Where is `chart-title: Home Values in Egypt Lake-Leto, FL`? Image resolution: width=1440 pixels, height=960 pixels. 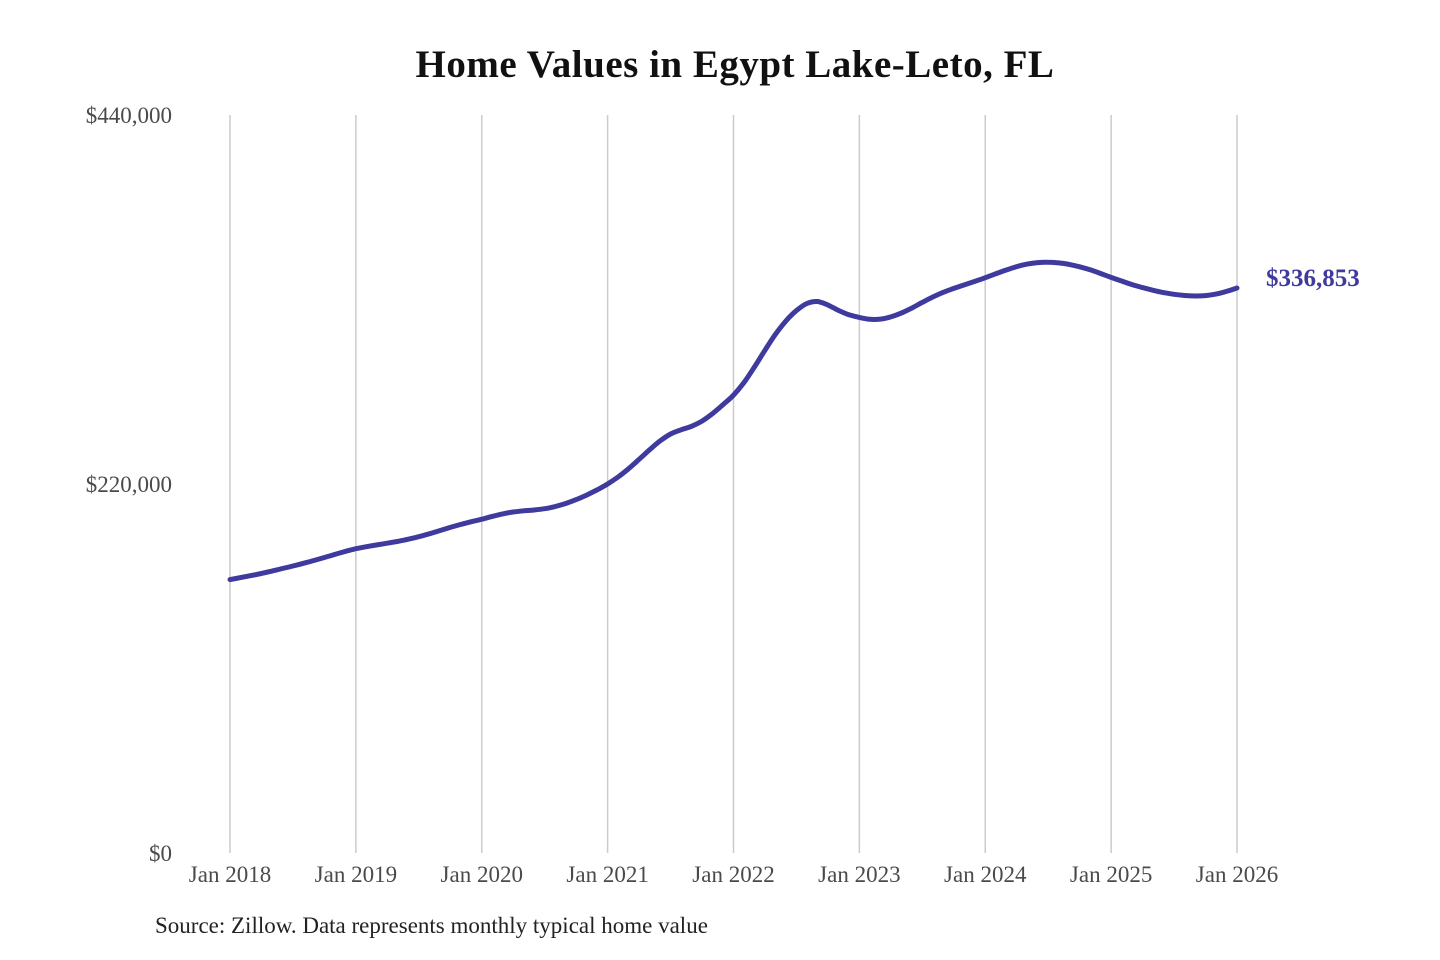 chart-title: Home Values in Egypt Lake-Leto, FL is located at coordinates (735, 64).